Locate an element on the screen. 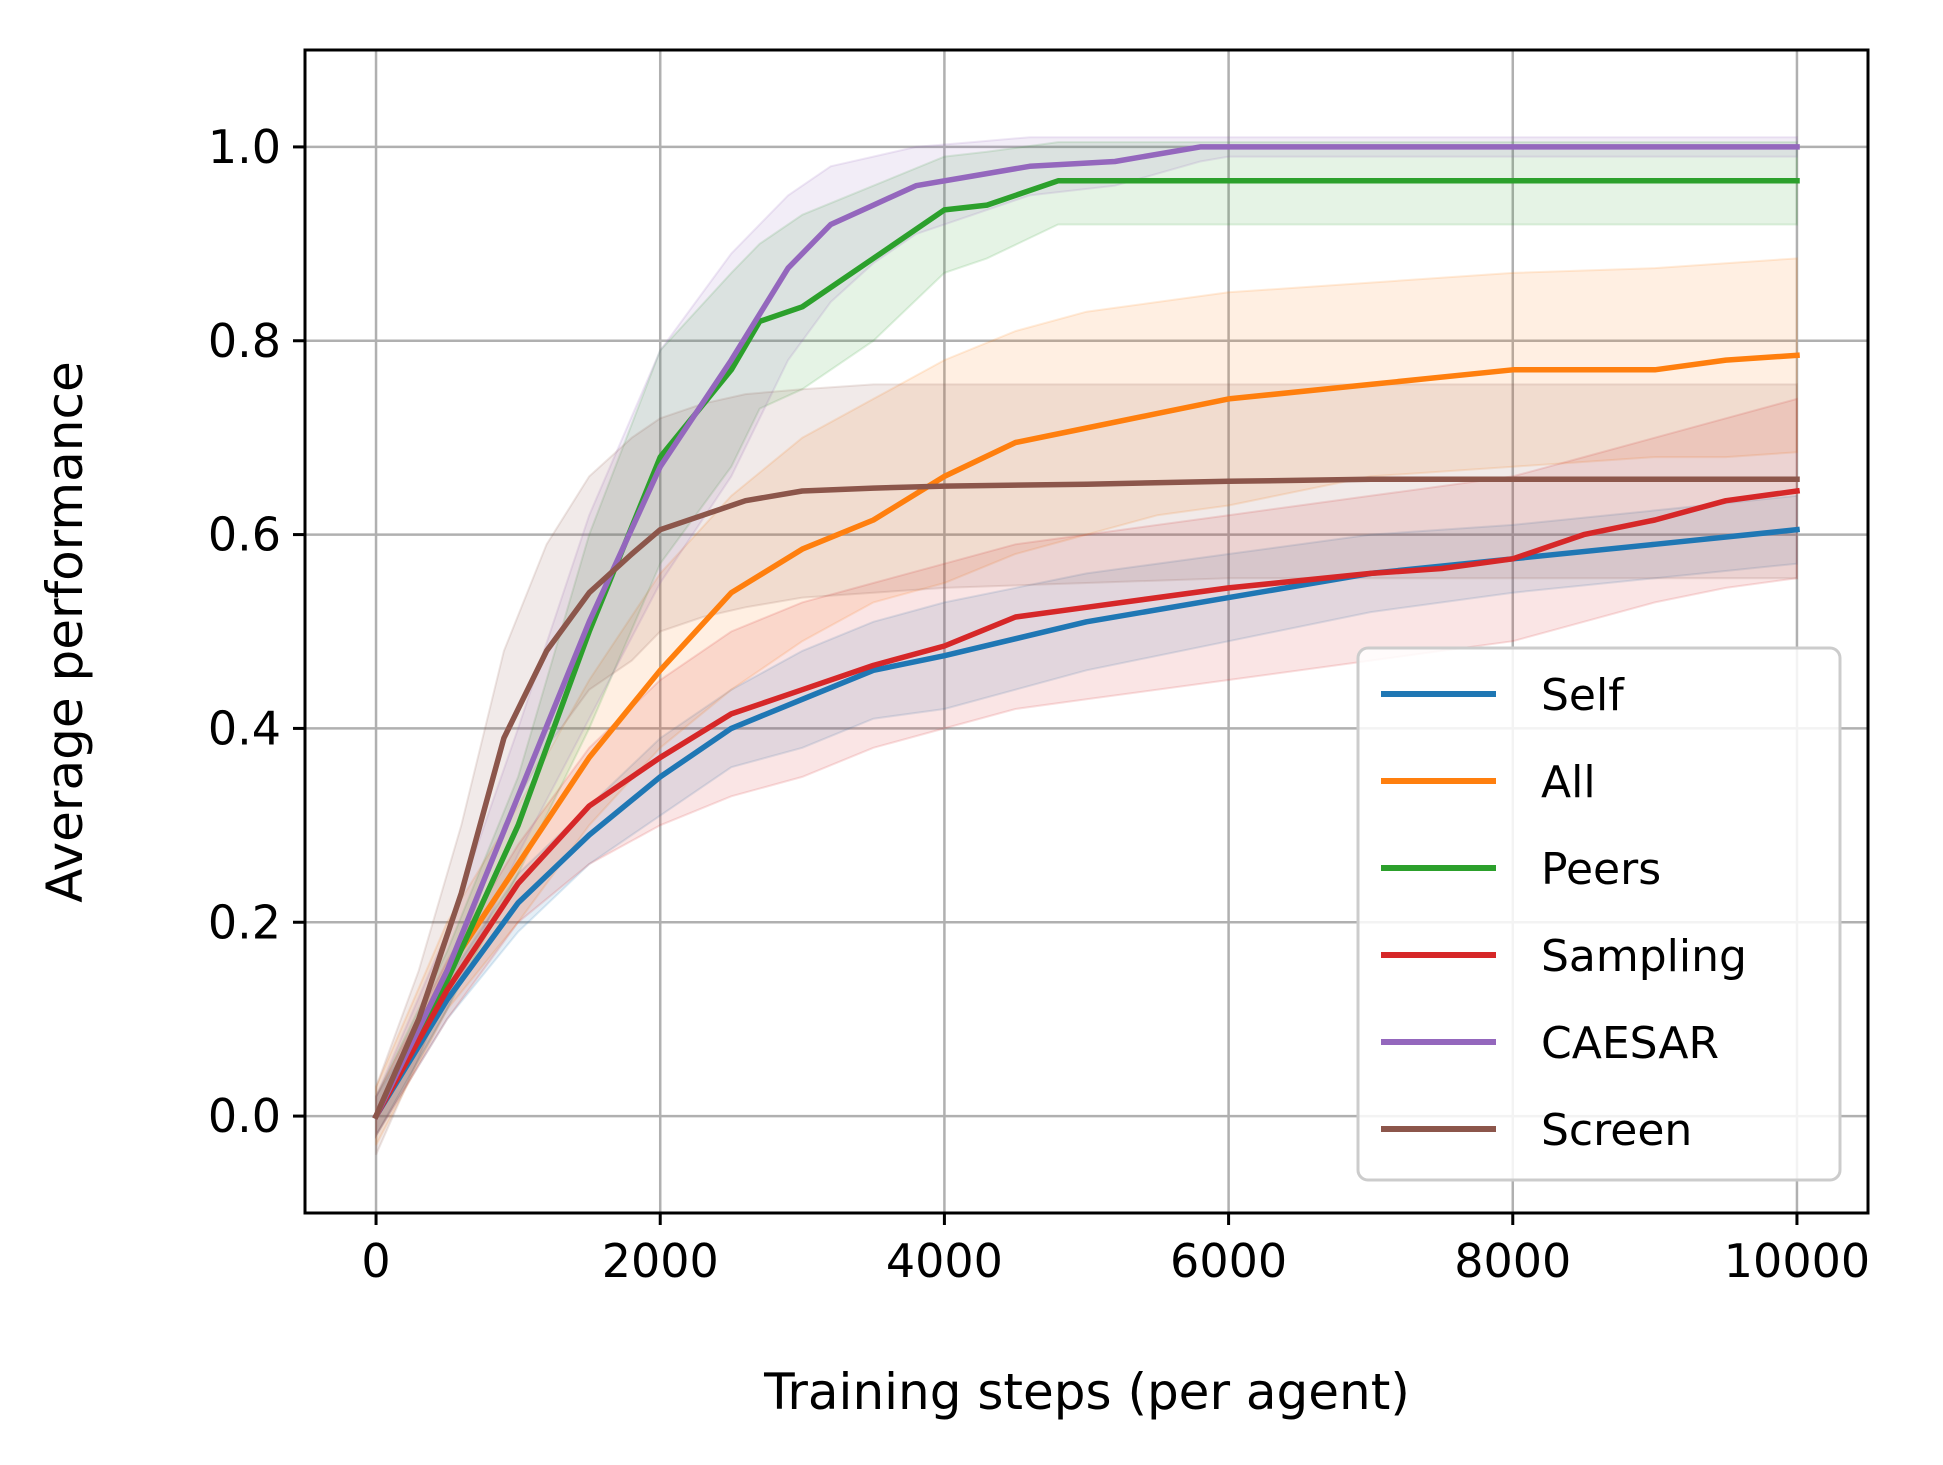 Image resolution: width=1943 pixels, height=1465 pixels. legend-box is located at coordinates (1599, 914).